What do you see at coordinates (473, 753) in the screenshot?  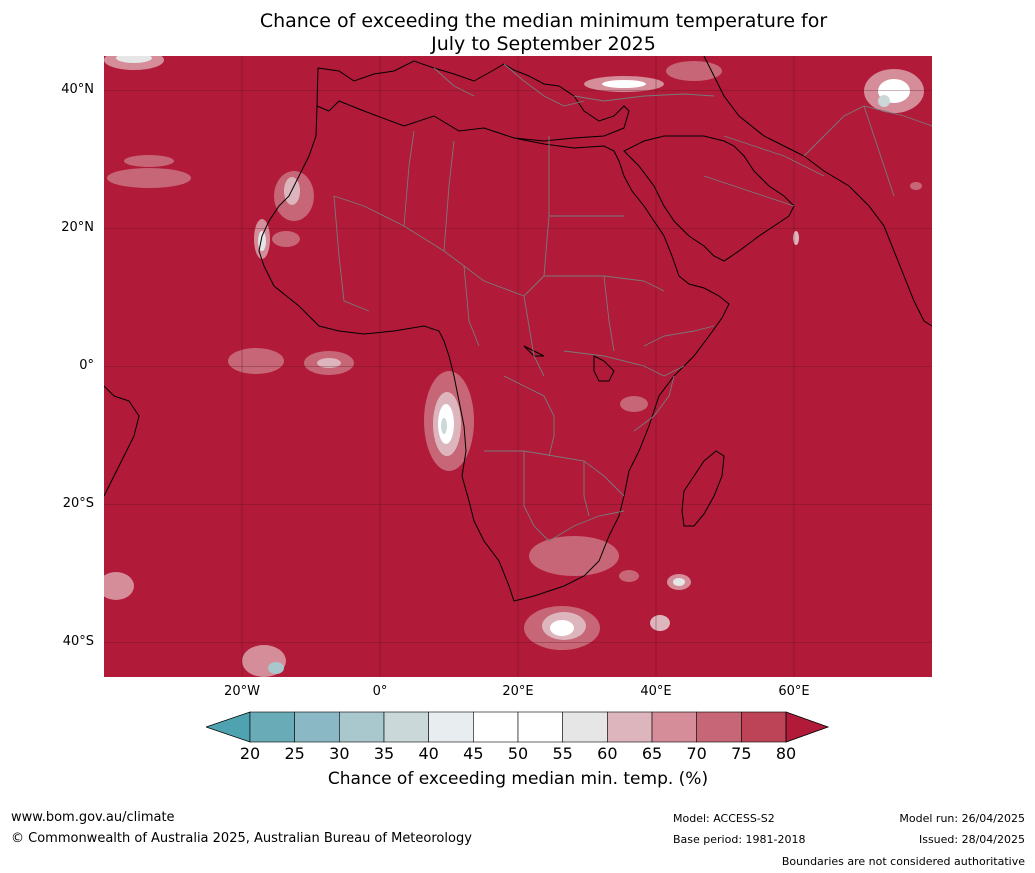 I see `colorbar-tick-label: 45` at bounding box center [473, 753].